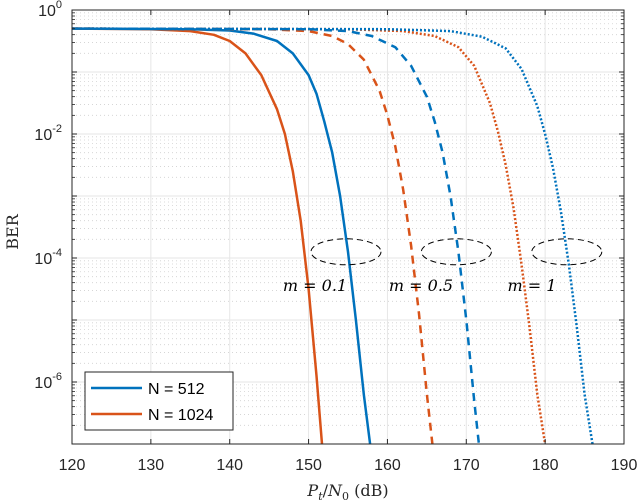 The width and height of the screenshot is (640, 504). I want to click on x-tick-label: 190, so click(624, 465).